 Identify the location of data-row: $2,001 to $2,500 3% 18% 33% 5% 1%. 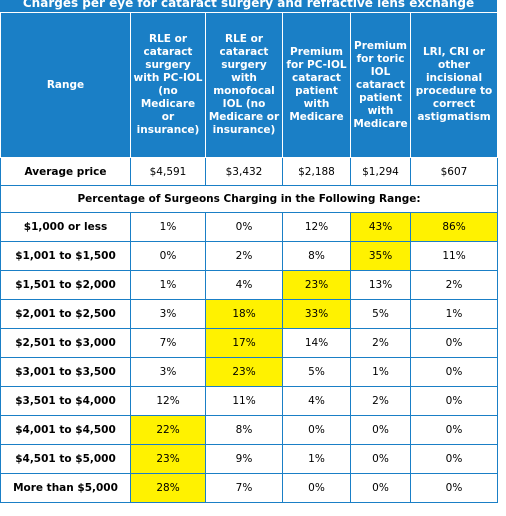
(249, 314).